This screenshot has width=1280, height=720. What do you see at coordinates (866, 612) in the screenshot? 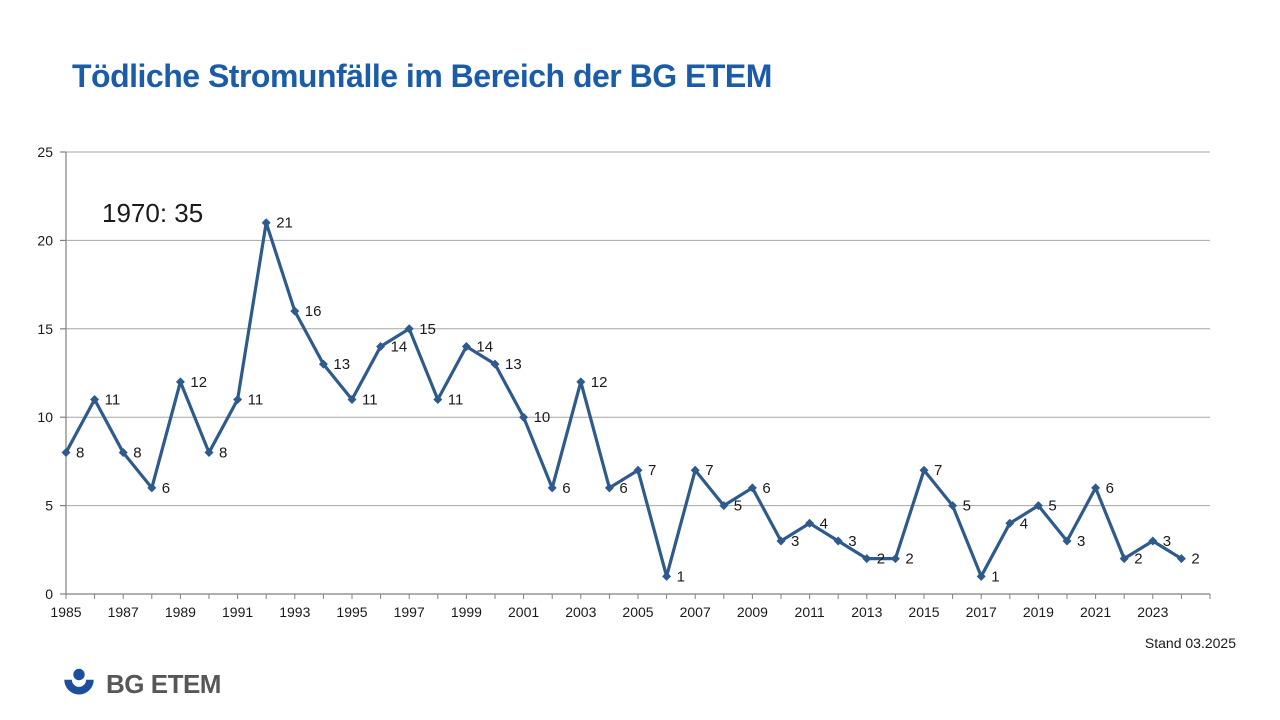
I see `x-tick-label: 2013` at bounding box center [866, 612].